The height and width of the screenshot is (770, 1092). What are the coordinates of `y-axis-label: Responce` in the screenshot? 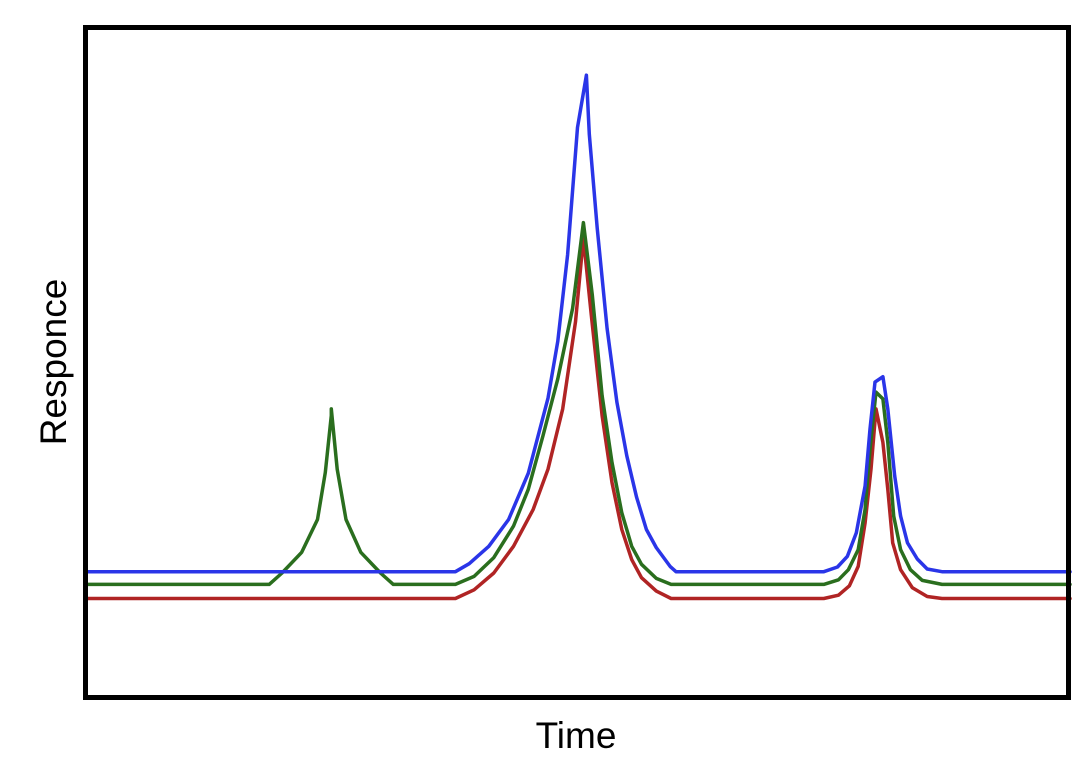 It's located at (53, 362).